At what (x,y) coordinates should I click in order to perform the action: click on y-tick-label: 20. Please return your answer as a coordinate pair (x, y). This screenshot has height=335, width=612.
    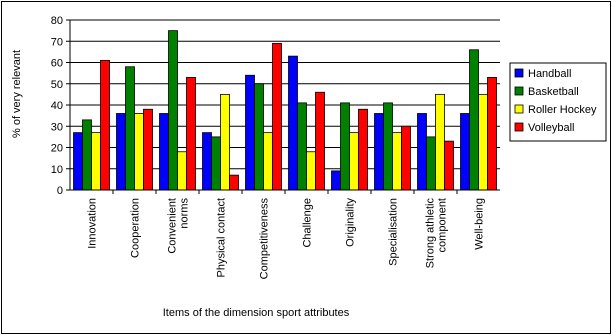
    Looking at the image, I should click on (57, 149).